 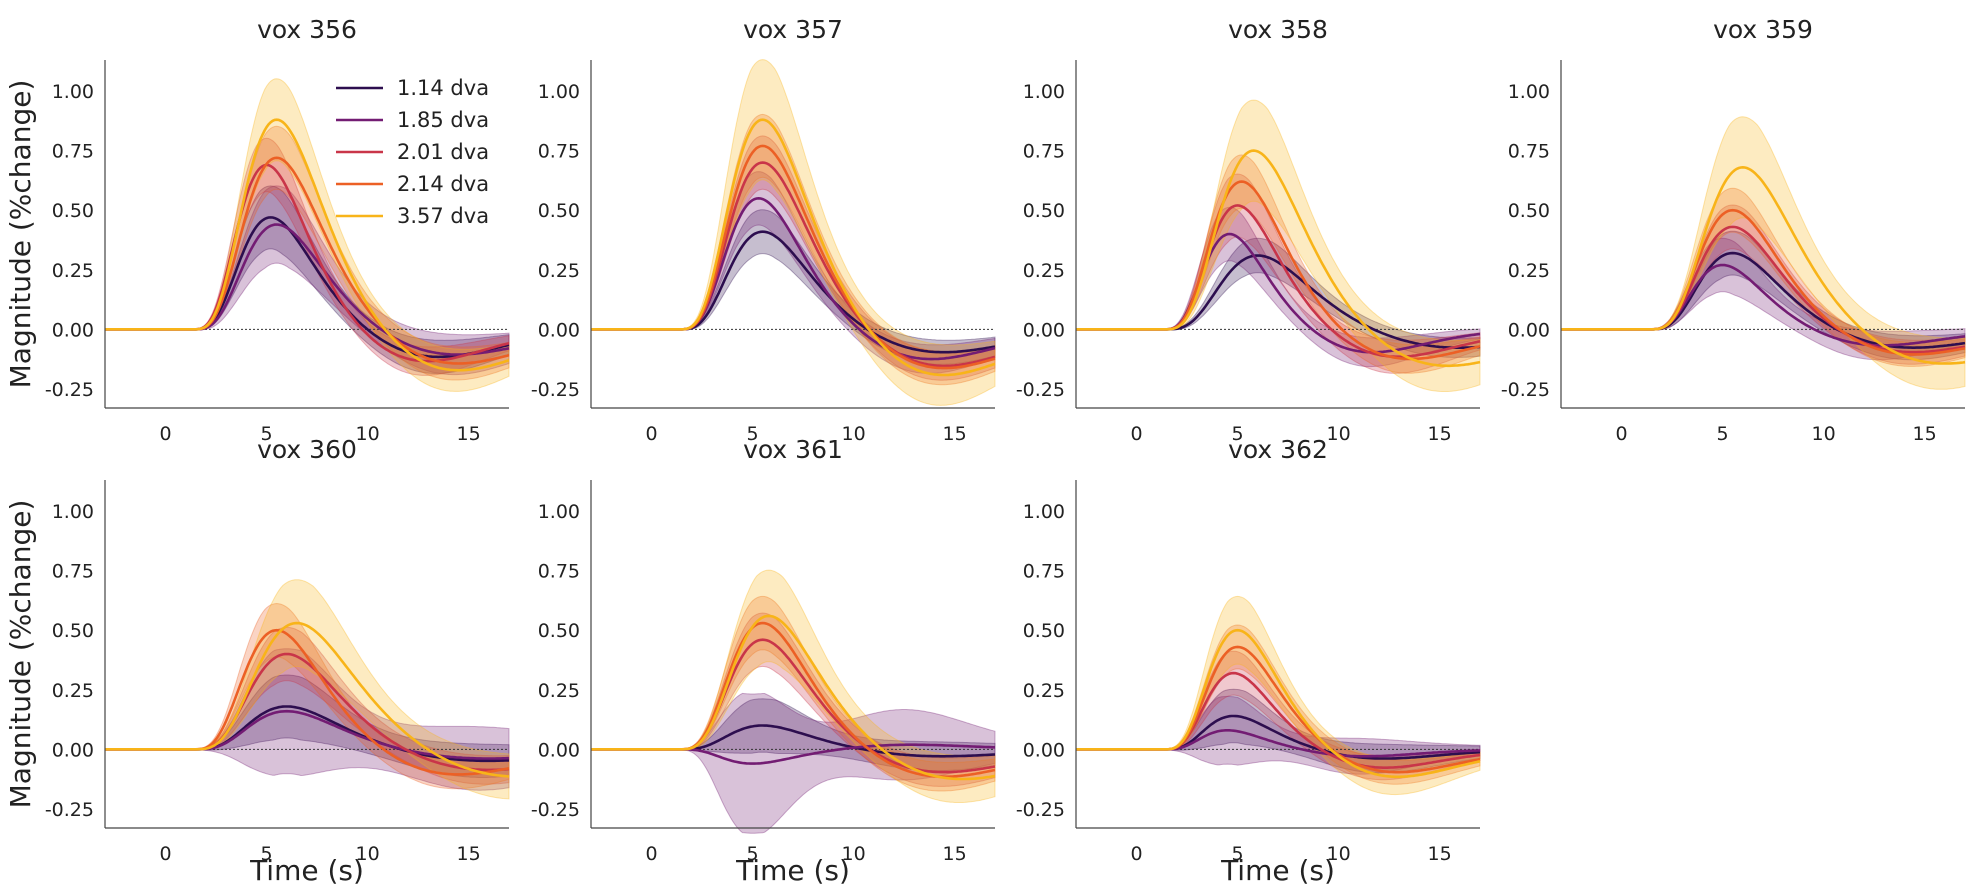 I want to click on legend-label: 2.14 dva, so click(x=443, y=184).